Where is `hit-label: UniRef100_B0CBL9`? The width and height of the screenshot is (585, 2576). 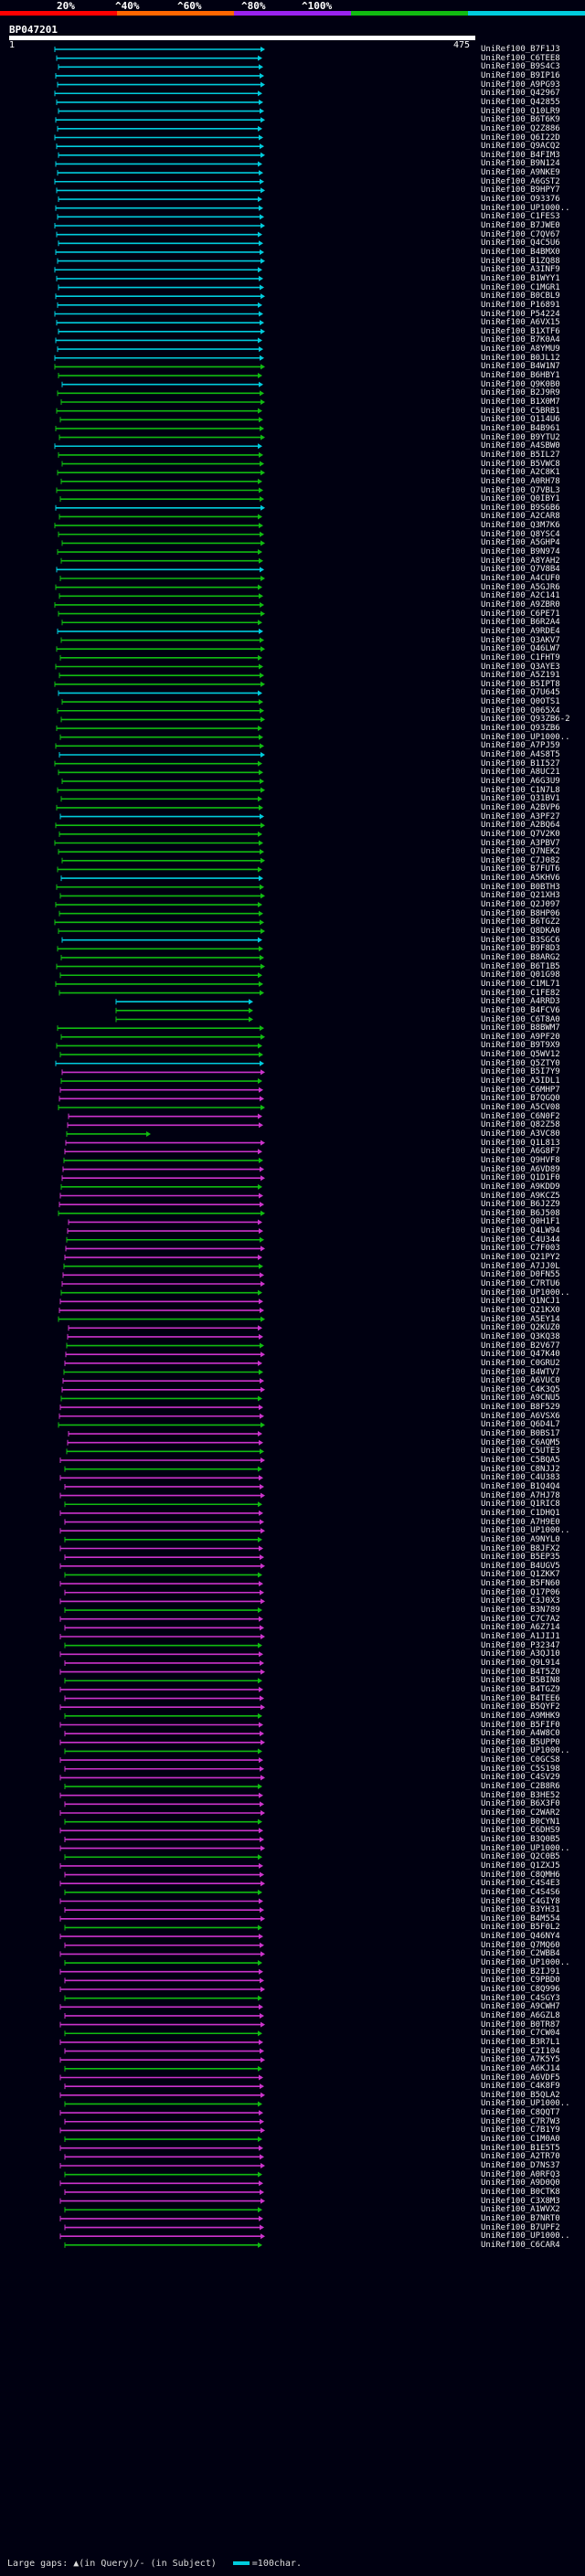
hit-label: UniRef100_B0CBL9 is located at coordinates (520, 297).